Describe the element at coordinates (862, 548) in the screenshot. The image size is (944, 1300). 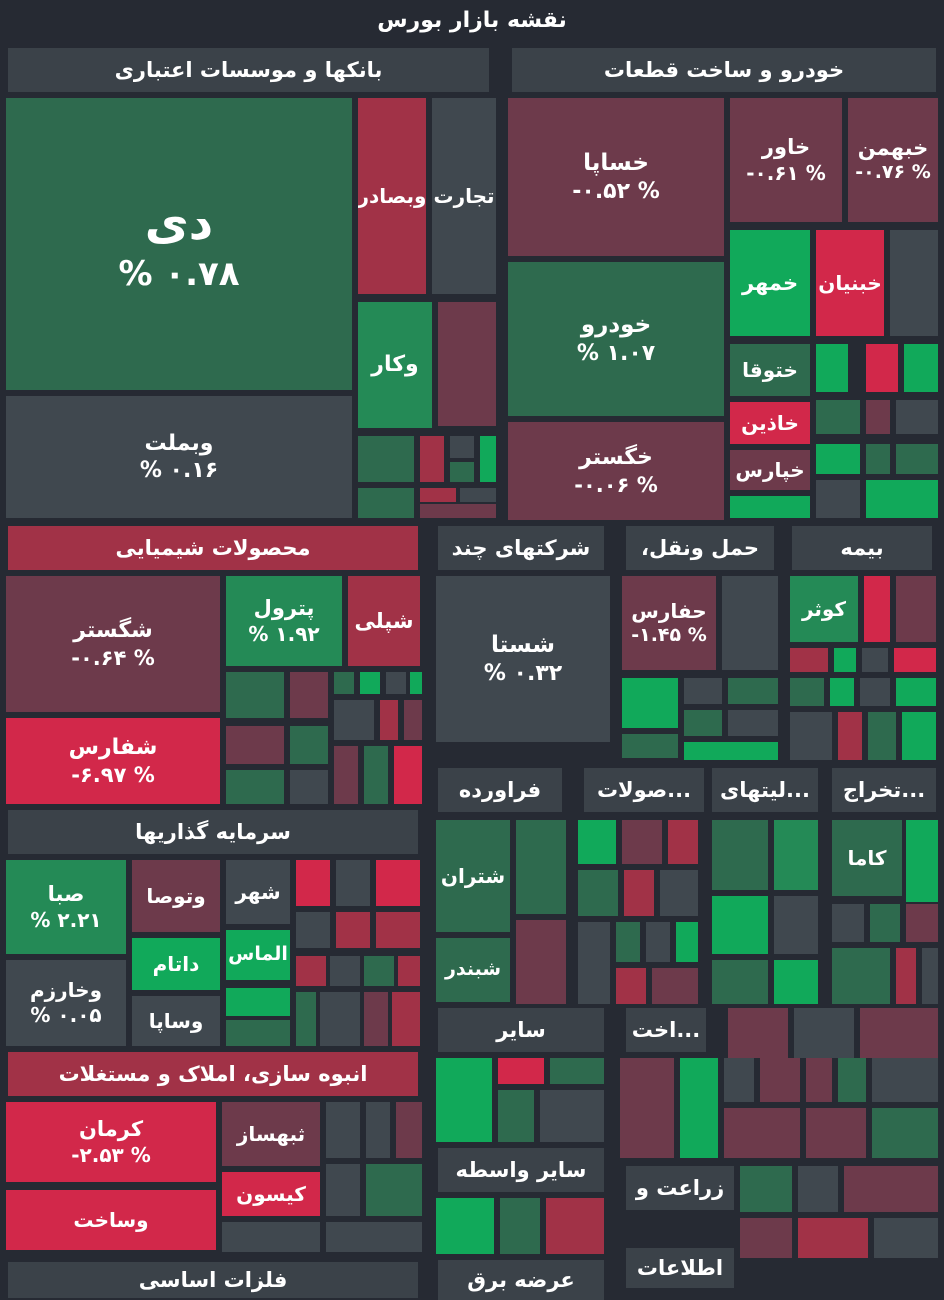
I see `sector-header-insurance: بیمه` at that location.